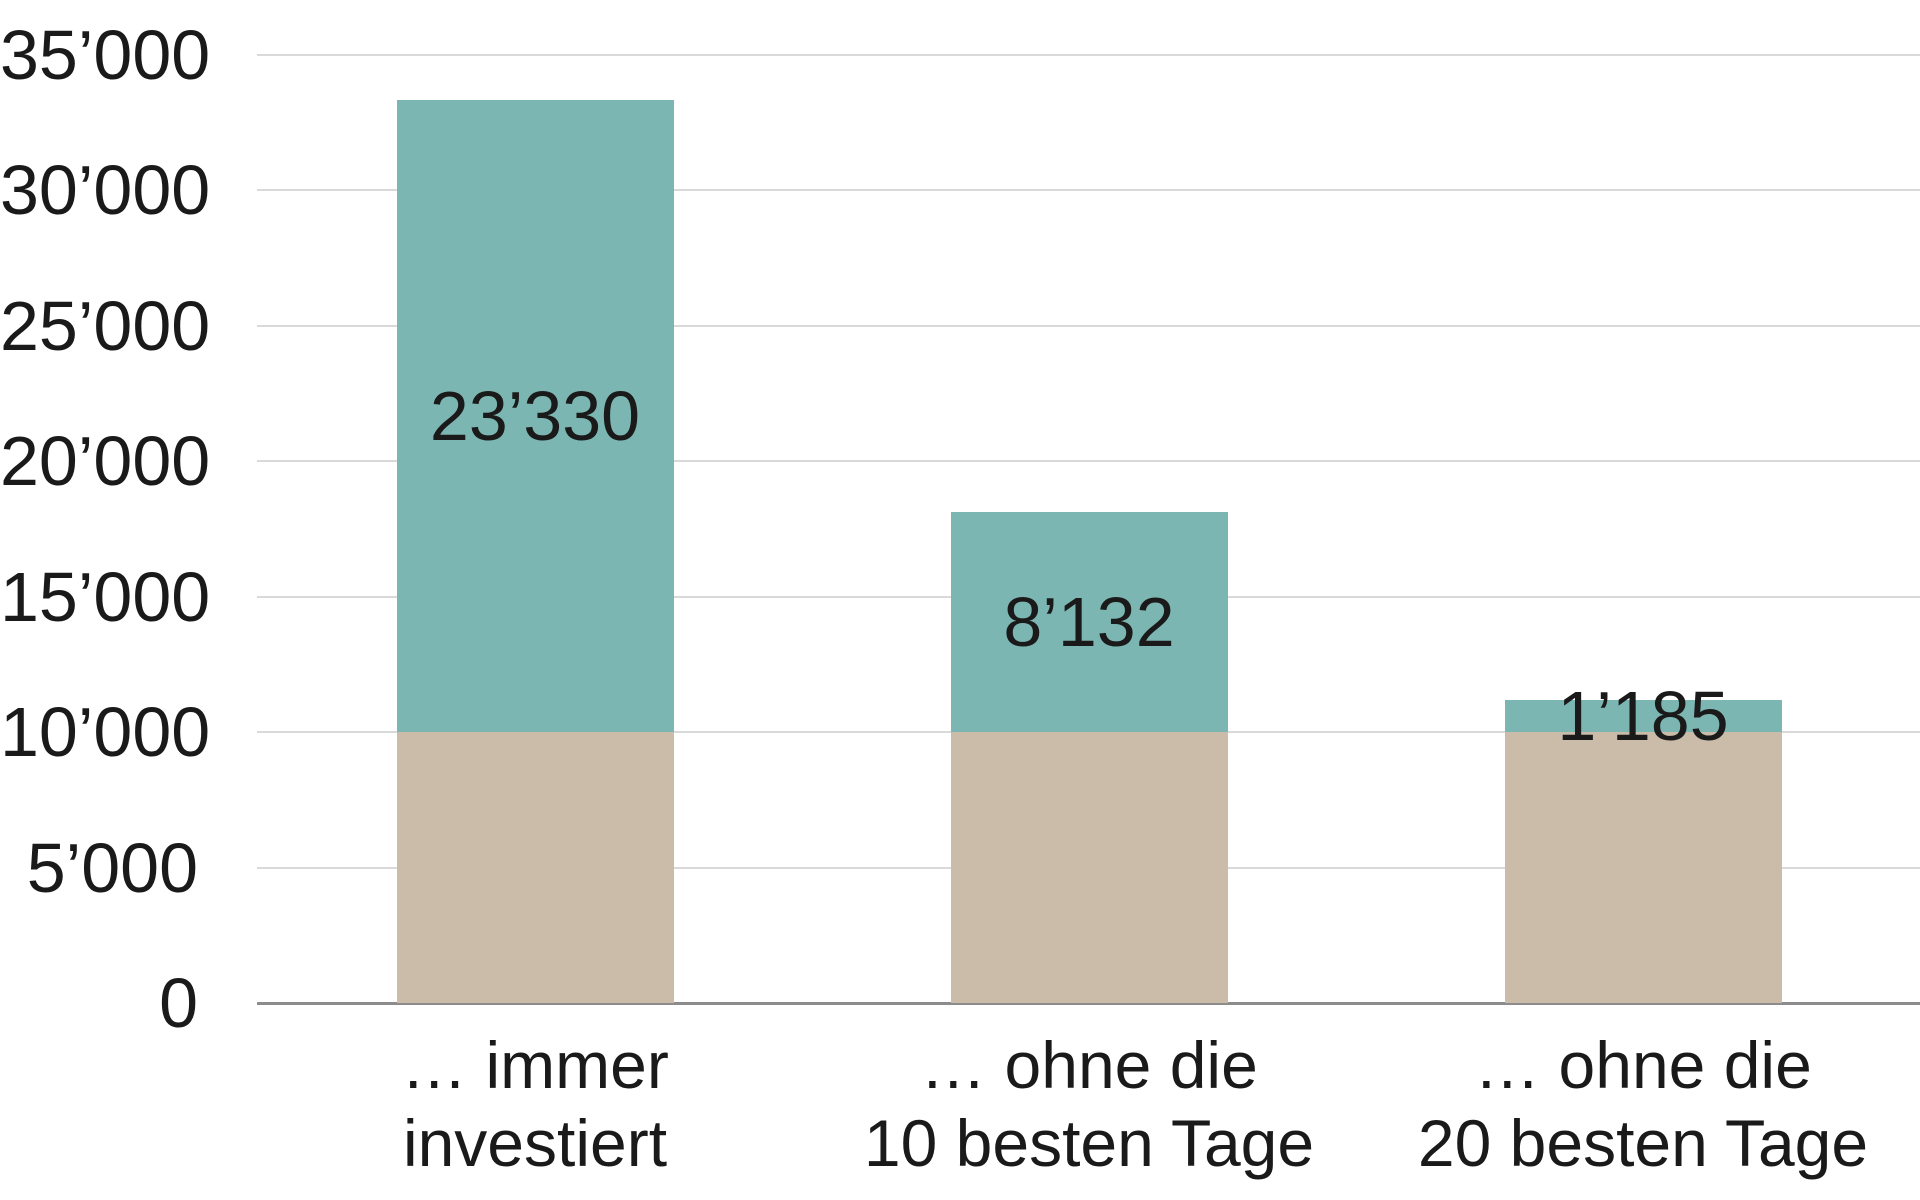 This screenshot has width=1920, height=1200. I want to click on y-axis-tick-label: 20’000, so click(105, 461).